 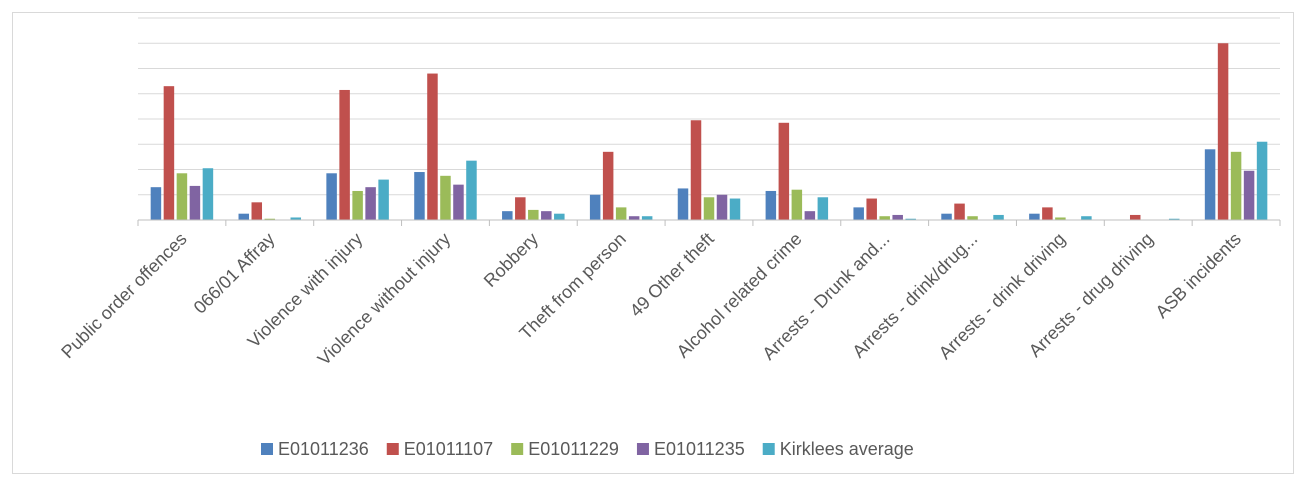 I want to click on legend-label: E01011235, so click(x=699, y=449).